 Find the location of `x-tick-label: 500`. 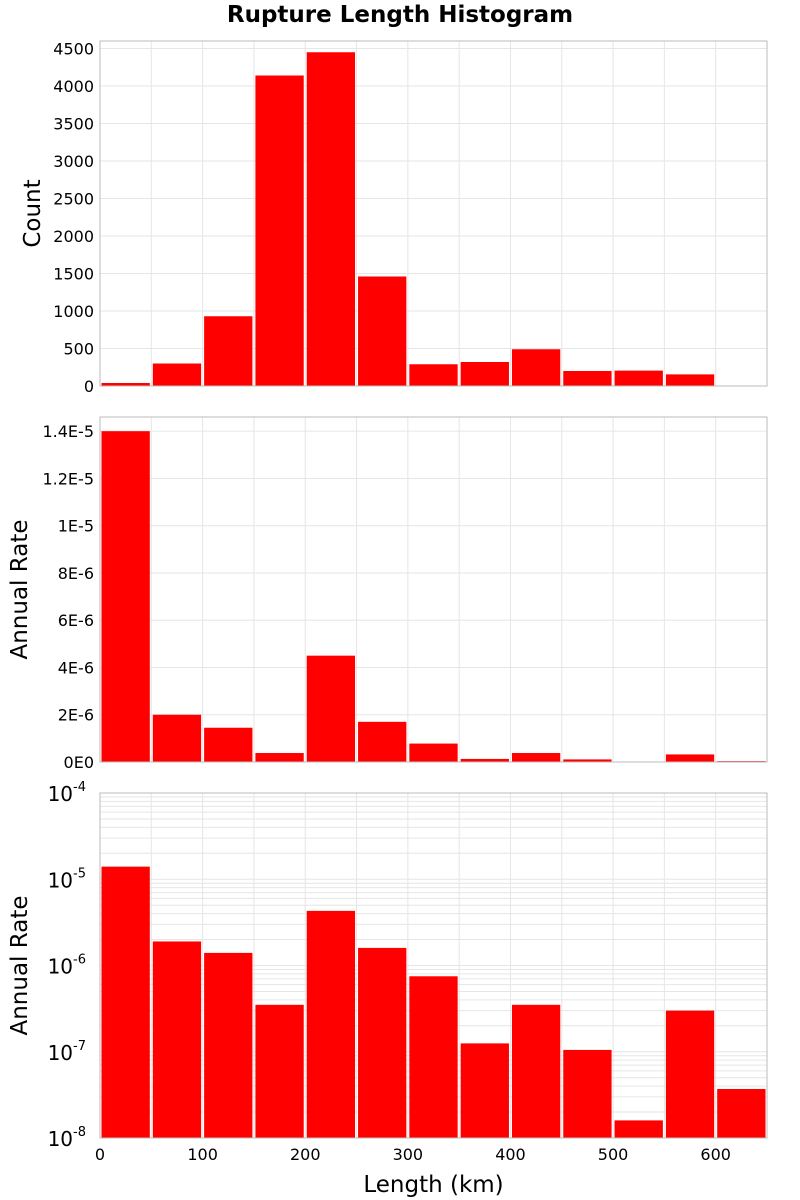

x-tick-label: 500 is located at coordinates (613, 1154).